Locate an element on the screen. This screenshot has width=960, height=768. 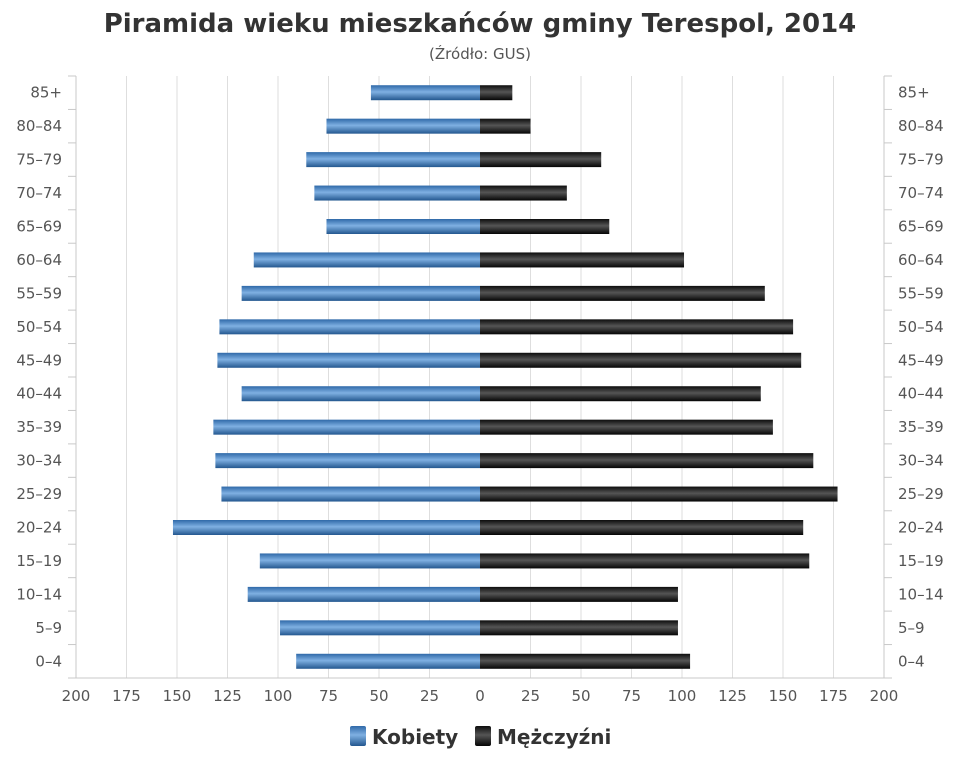
y-label-left-5: 25–29 is located at coordinates (39, 494).